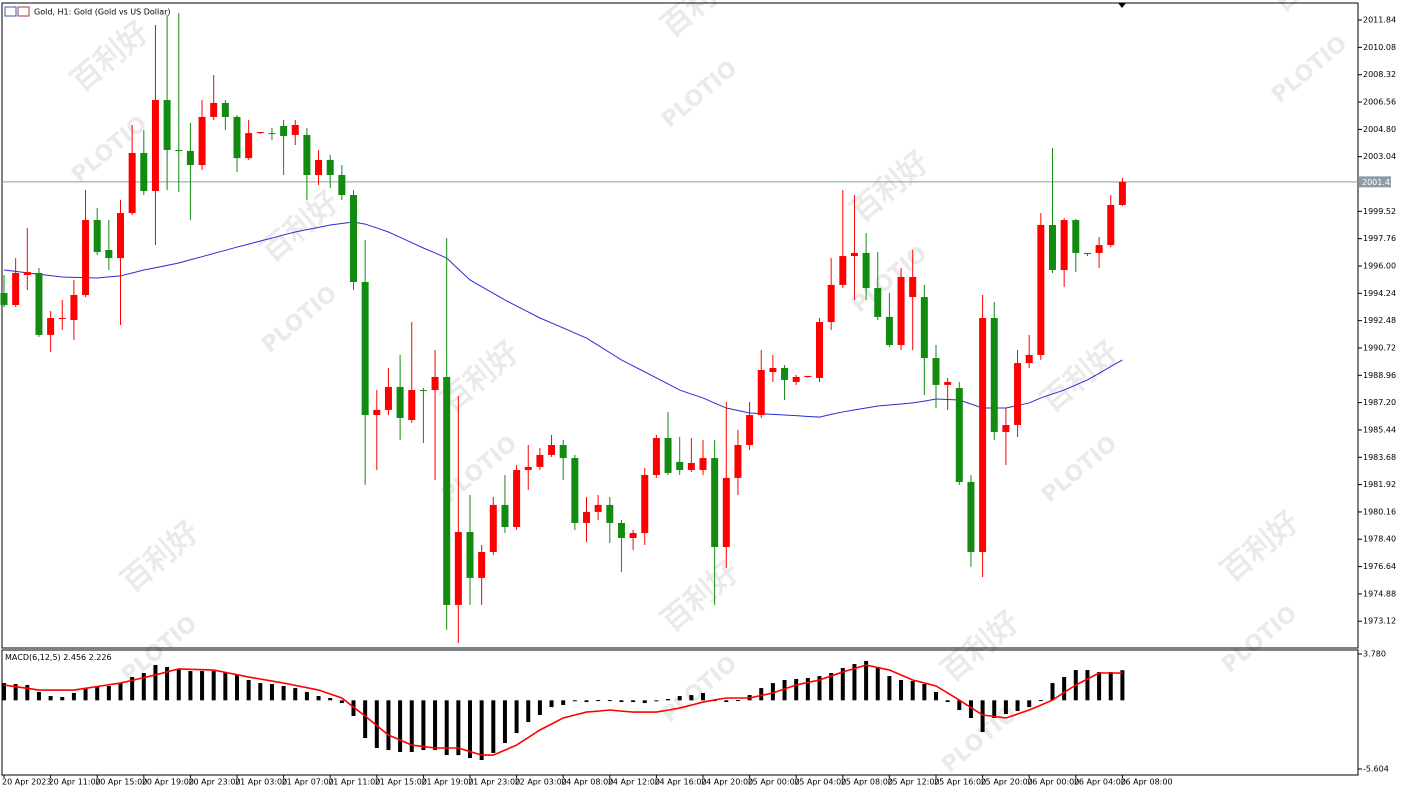 The height and width of the screenshot is (794, 1403). I want to click on y-tick-label: 2004.80, so click(1379, 129).